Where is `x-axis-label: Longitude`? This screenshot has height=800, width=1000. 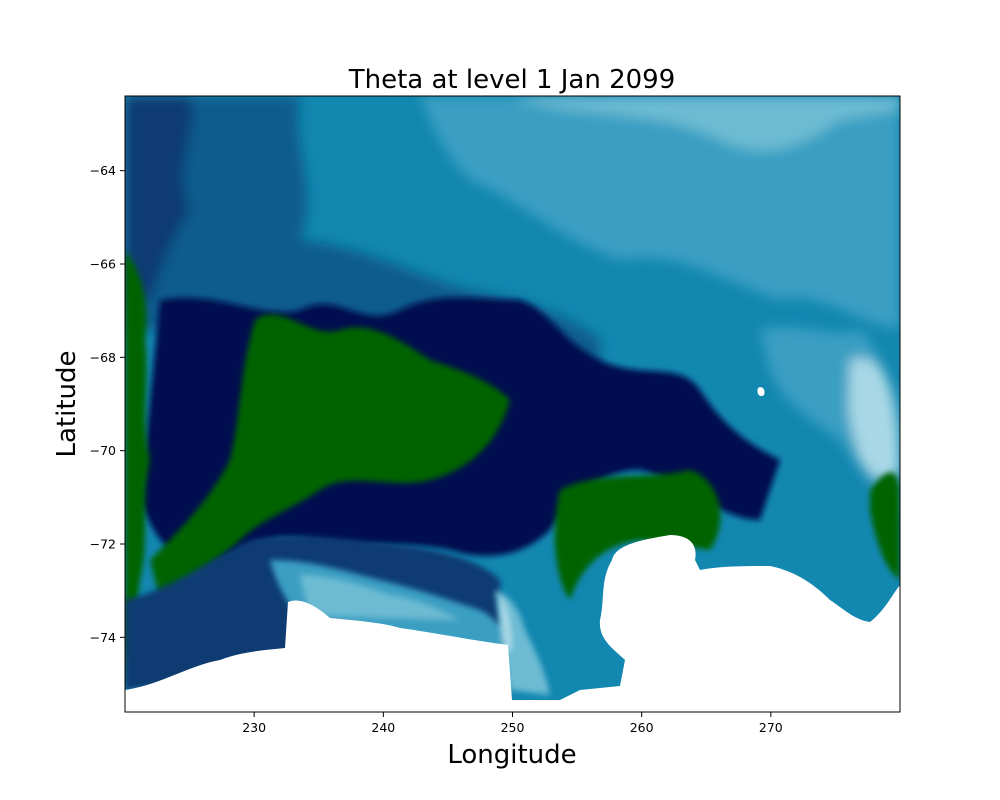 x-axis-label: Longitude is located at coordinates (511, 755).